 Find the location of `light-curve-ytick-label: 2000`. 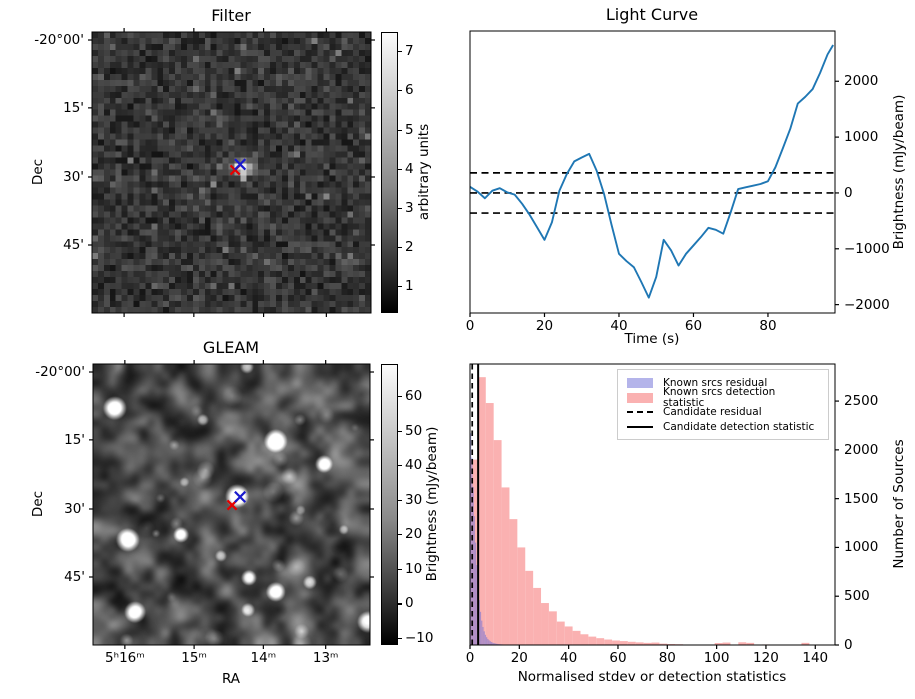

light-curve-ytick-label: 2000 is located at coordinates (861, 81).